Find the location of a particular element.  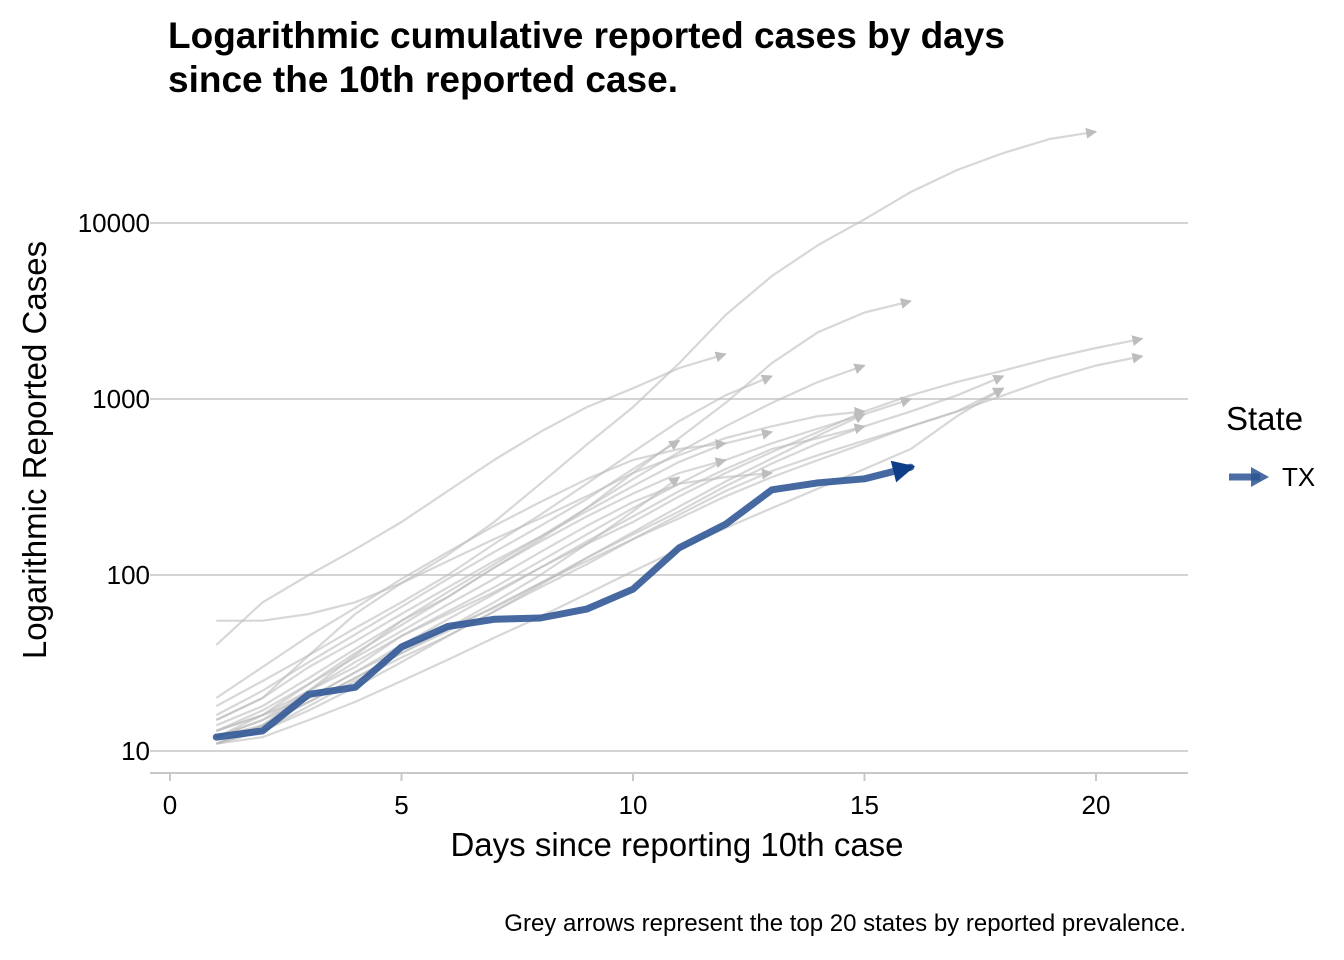

legend-label-tx: TX is located at coordinates (1299, 477).